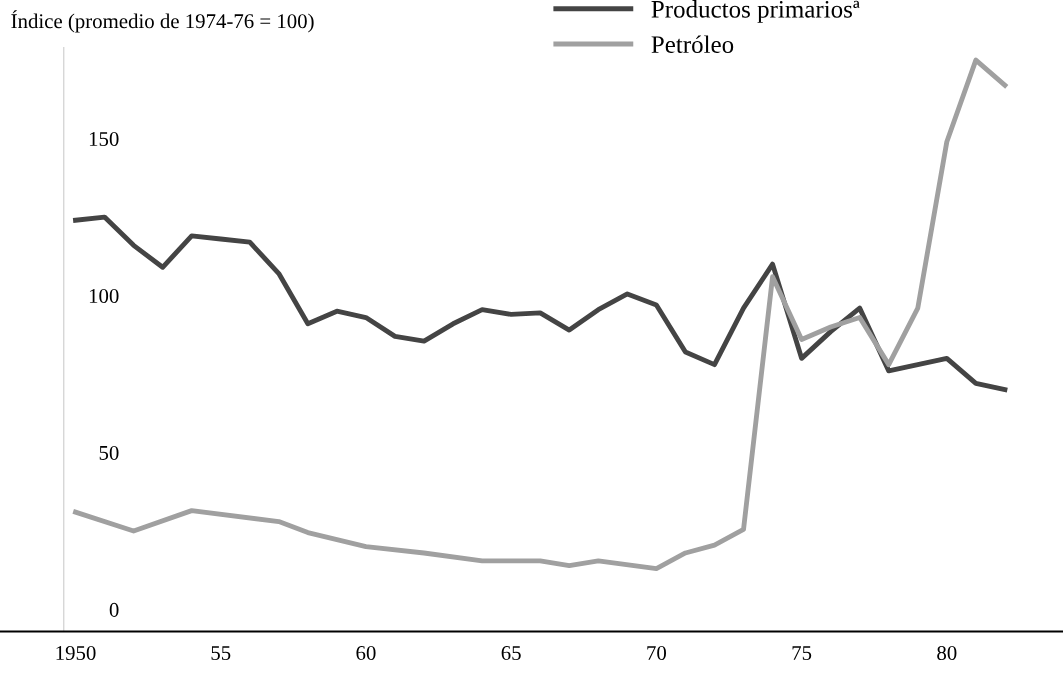  Describe the element at coordinates (802, 653) in the screenshot. I see `x-tick-label: 75` at that location.